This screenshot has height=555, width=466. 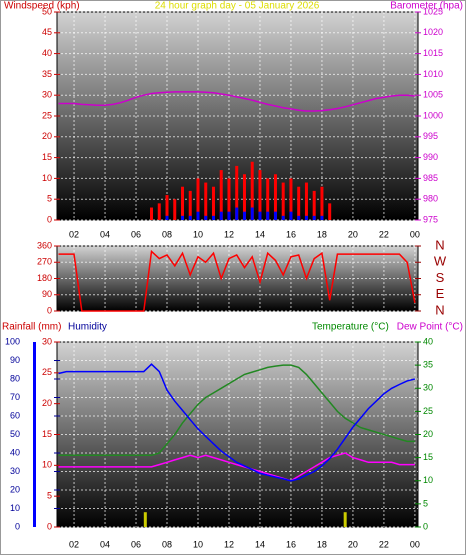 What do you see at coordinates (428, 388) in the screenshot?
I see `y-tick-label: 30` at bounding box center [428, 388].